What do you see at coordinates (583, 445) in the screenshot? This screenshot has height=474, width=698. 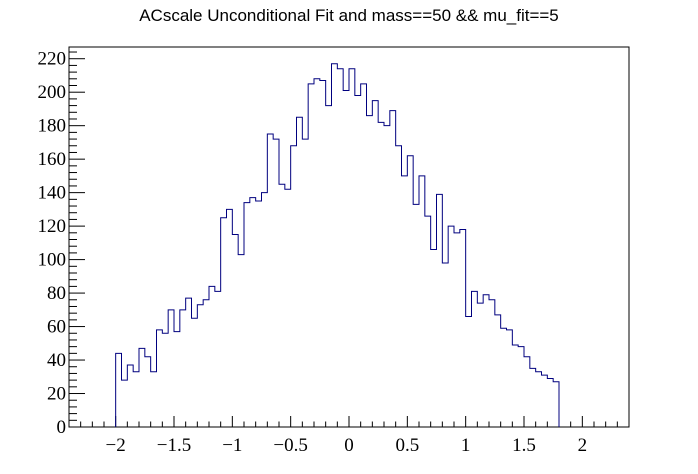 I see `x-tick-label: 2` at bounding box center [583, 445].